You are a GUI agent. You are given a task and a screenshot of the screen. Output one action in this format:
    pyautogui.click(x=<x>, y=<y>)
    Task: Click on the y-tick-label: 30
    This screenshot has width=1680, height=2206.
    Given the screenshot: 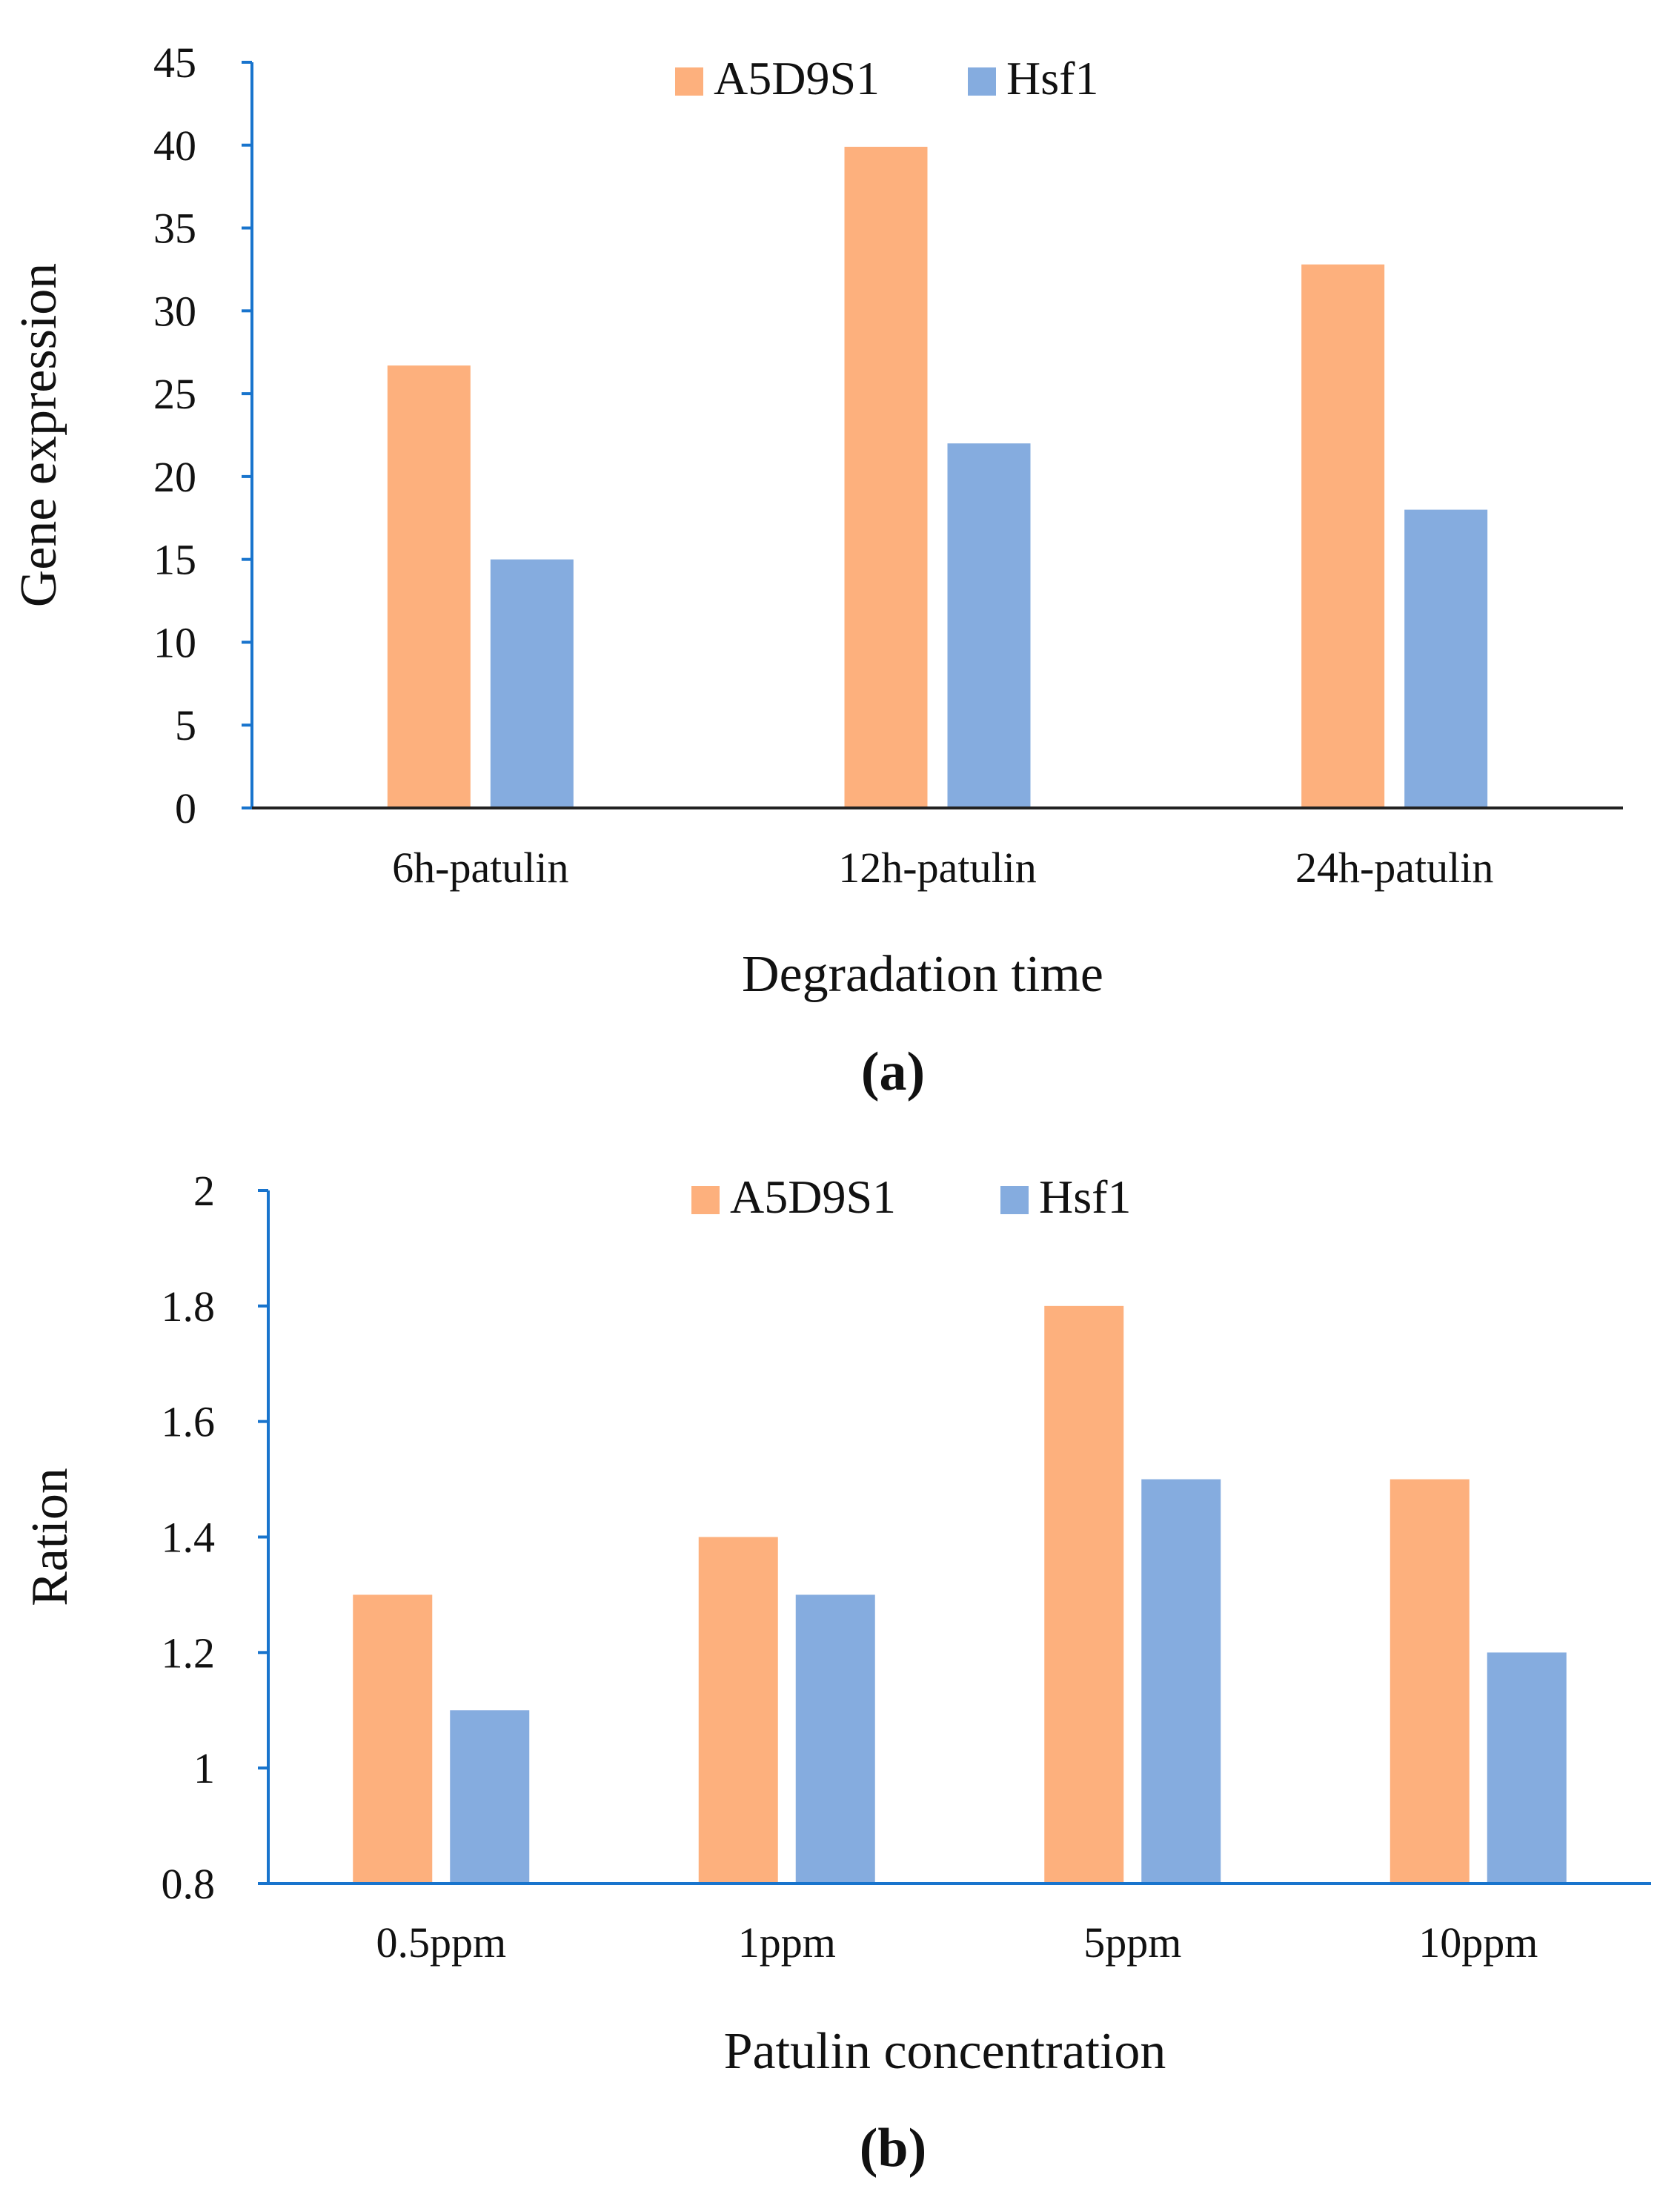 What is the action you would take?
    pyautogui.click(x=174, y=311)
    